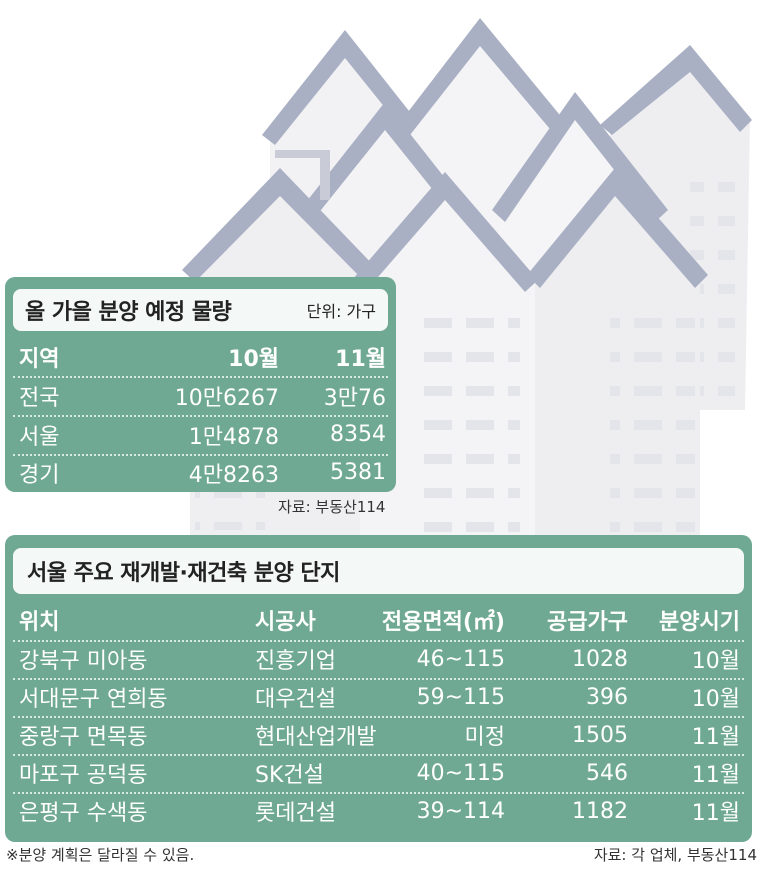 This screenshot has height=876, width=767. Describe the element at coordinates (341, 311) in the screenshot. I see `unit-label: 단위: 가구` at that location.